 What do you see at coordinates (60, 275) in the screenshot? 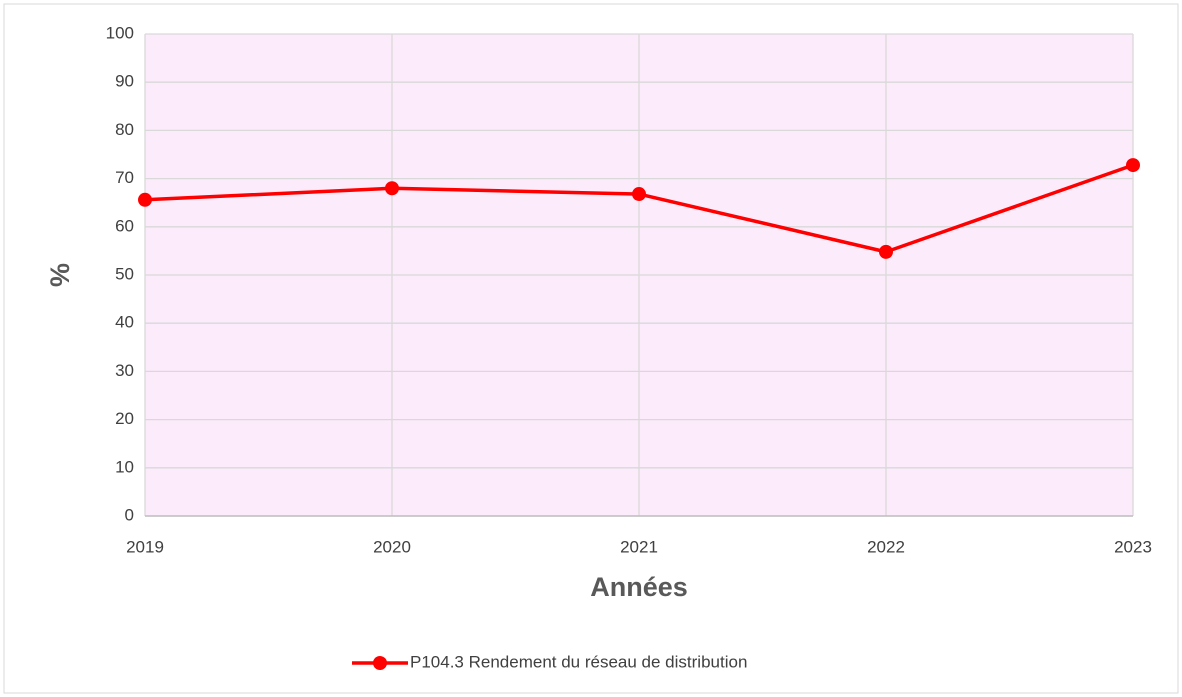
I see `y-axis-label: %` at bounding box center [60, 275].